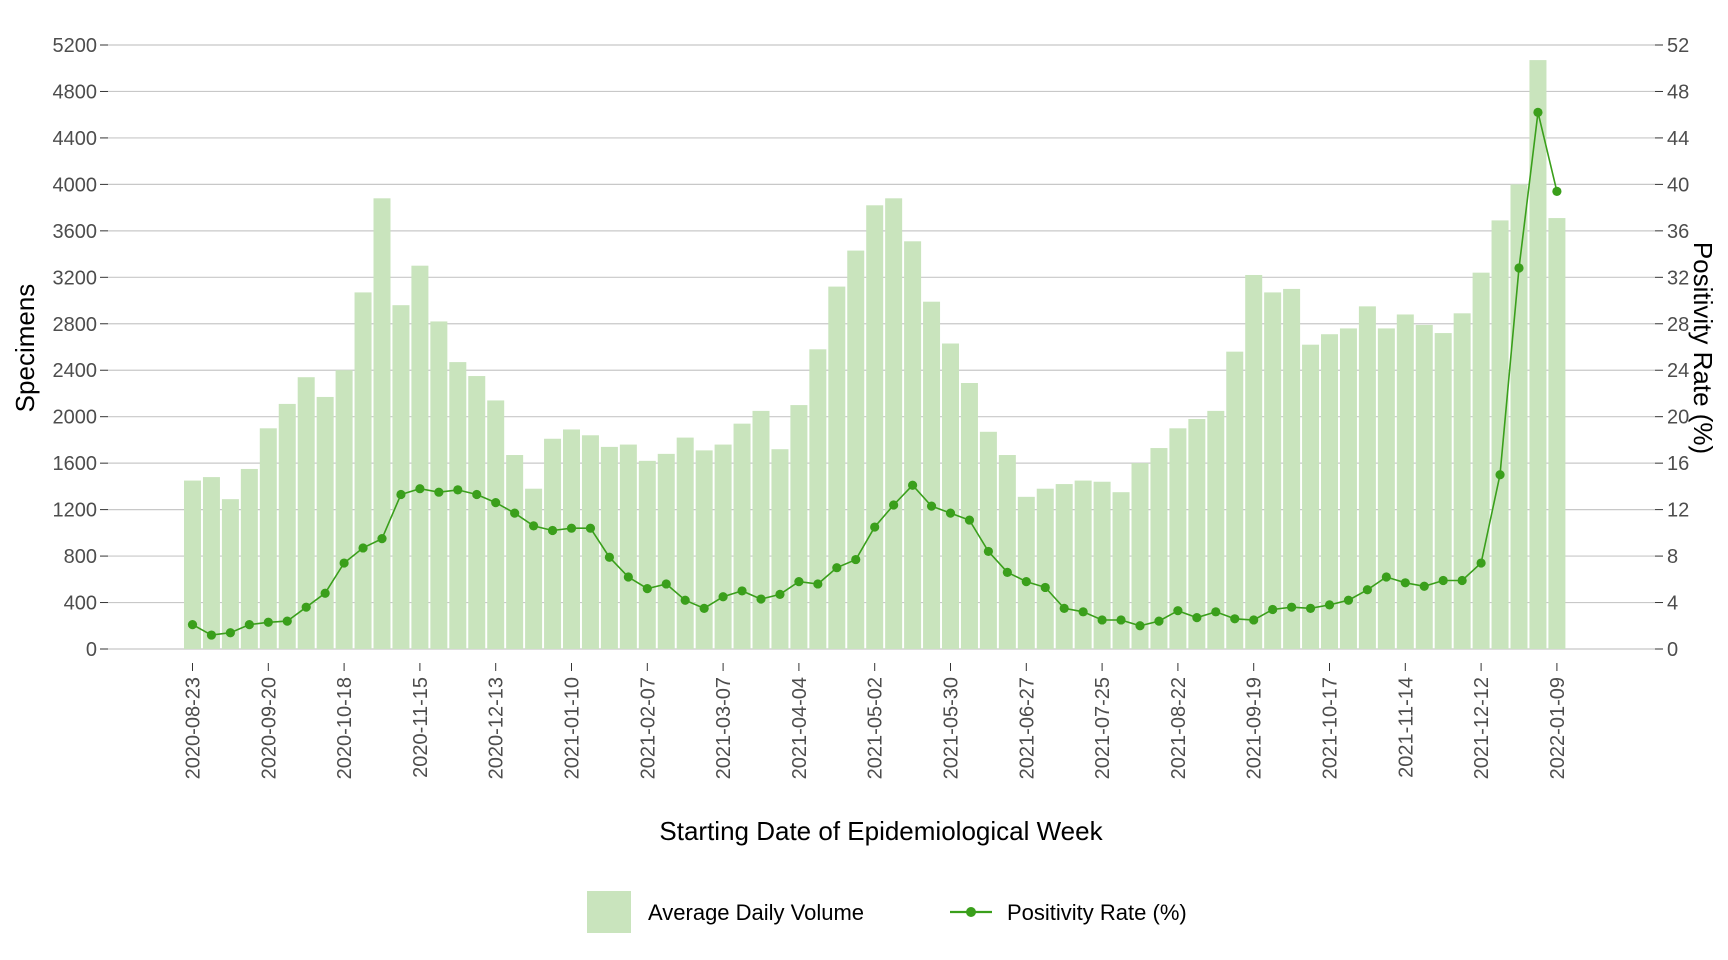 The width and height of the screenshot is (1728, 960). I want to click on y-tick-label: 1200, so click(75, 511).